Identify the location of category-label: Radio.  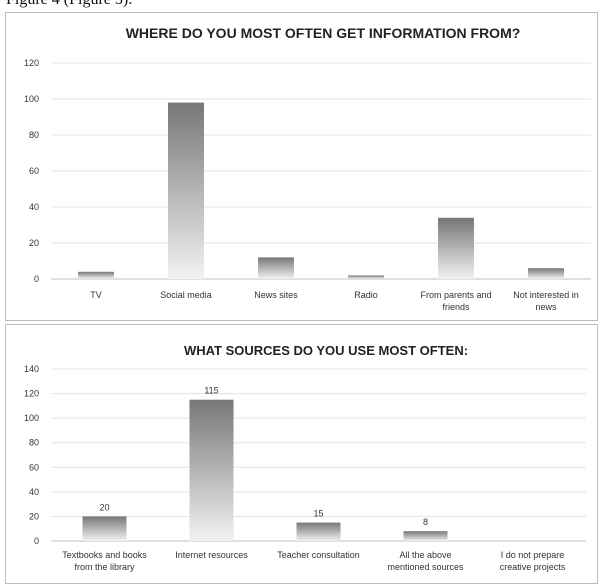
(366, 295).